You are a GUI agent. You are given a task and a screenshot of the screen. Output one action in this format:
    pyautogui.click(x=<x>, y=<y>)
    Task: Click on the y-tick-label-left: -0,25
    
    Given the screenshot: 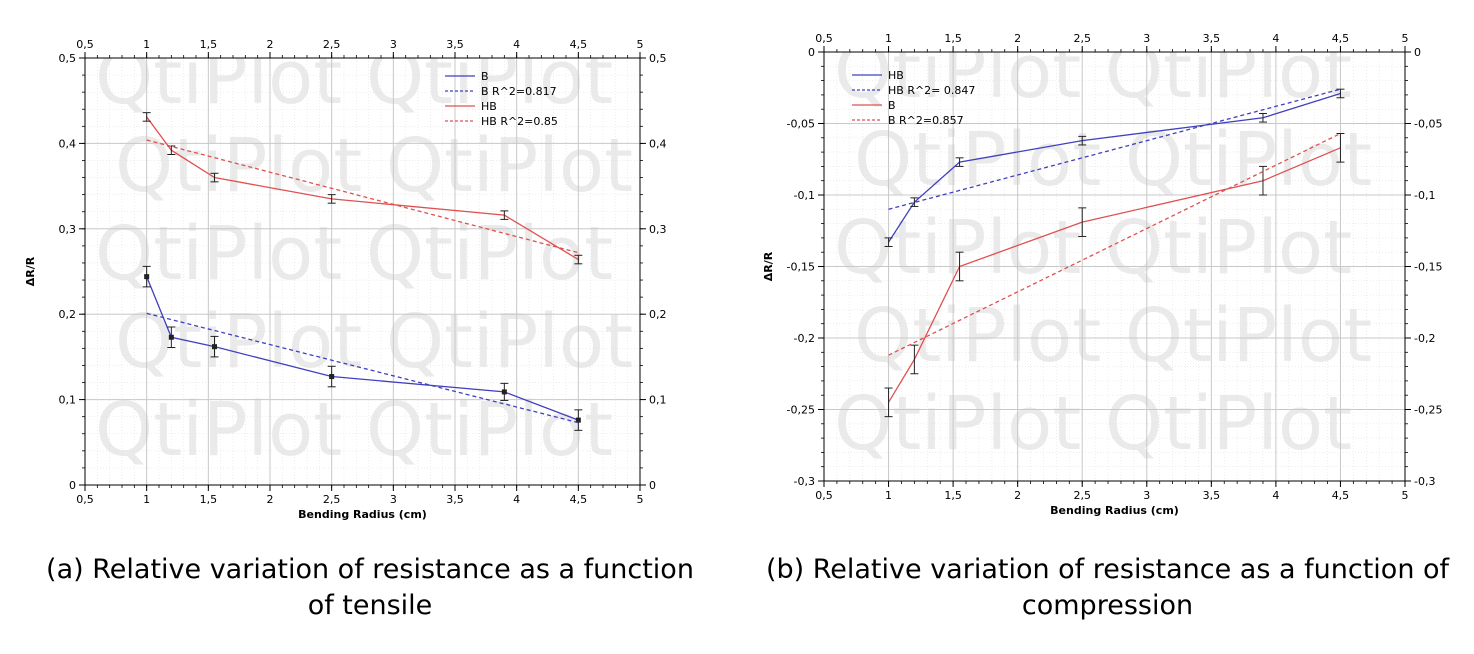 What is the action you would take?
    pyautogui.click(x=801, y=410)
    